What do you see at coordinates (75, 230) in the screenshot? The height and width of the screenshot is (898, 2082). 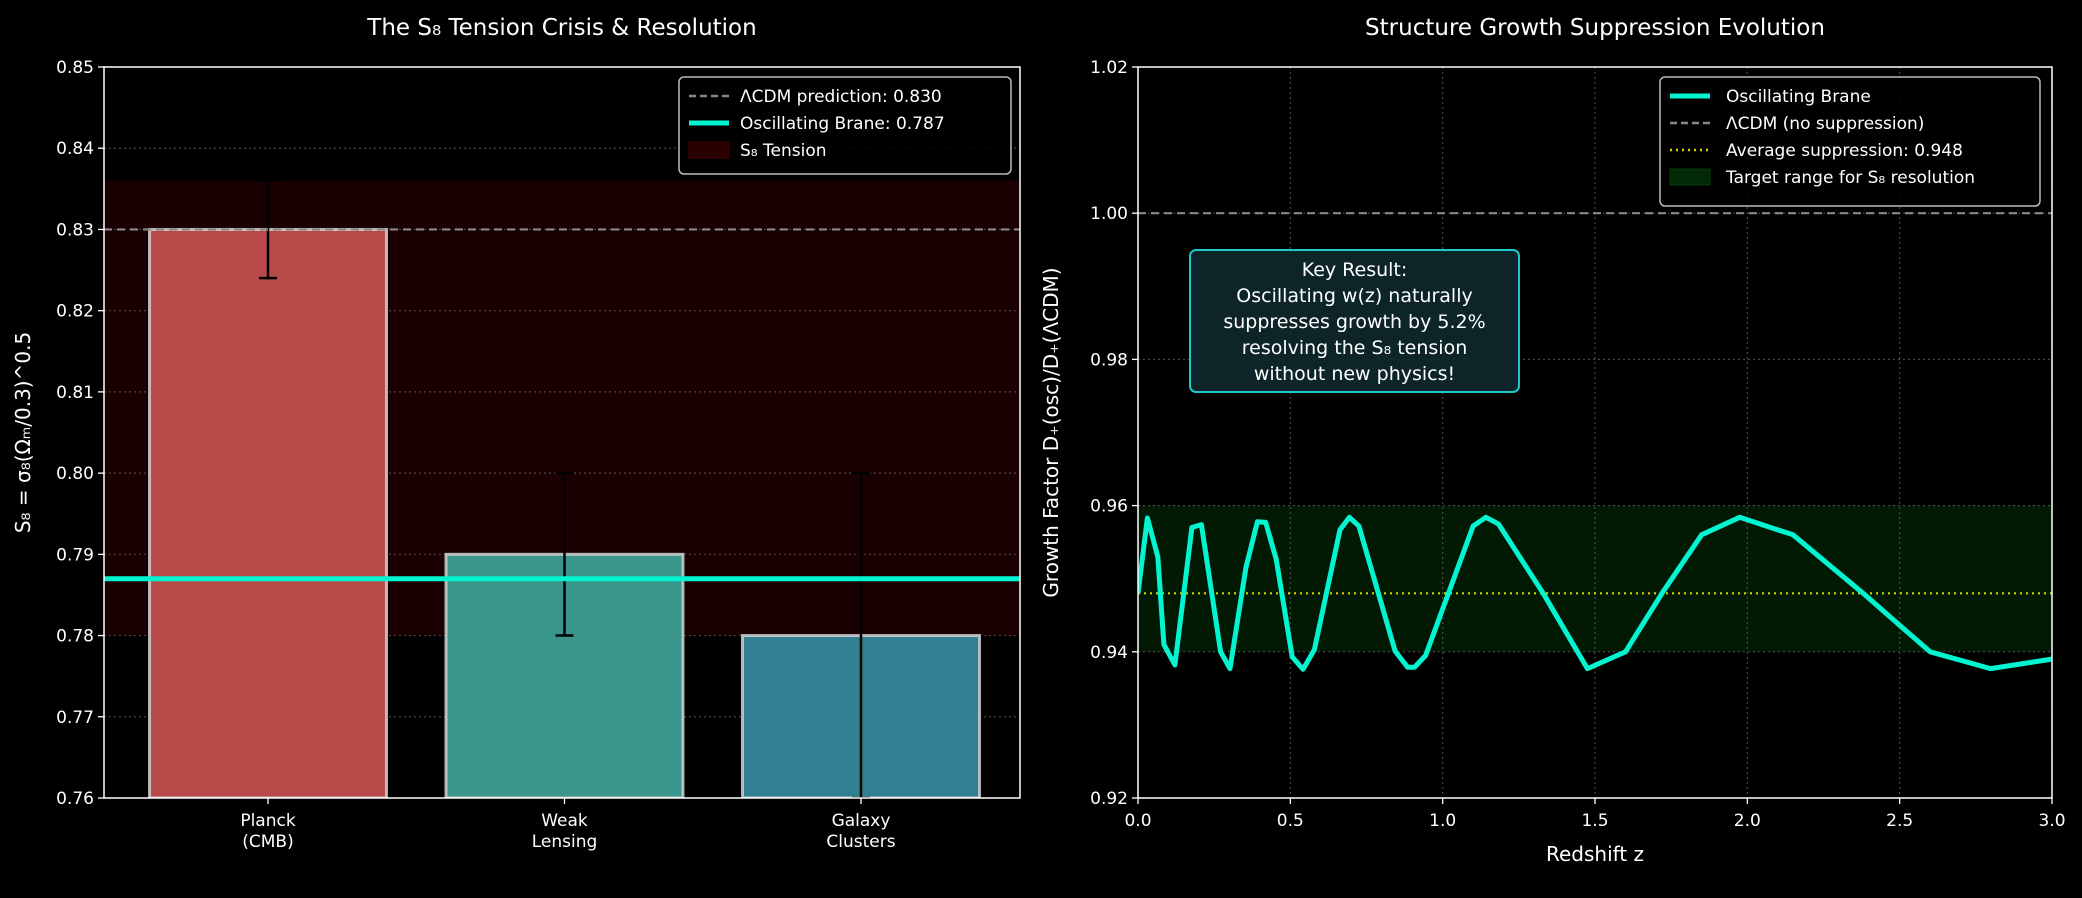 I see `y-tick-label: 0.83` at bounding box center [75, 230].